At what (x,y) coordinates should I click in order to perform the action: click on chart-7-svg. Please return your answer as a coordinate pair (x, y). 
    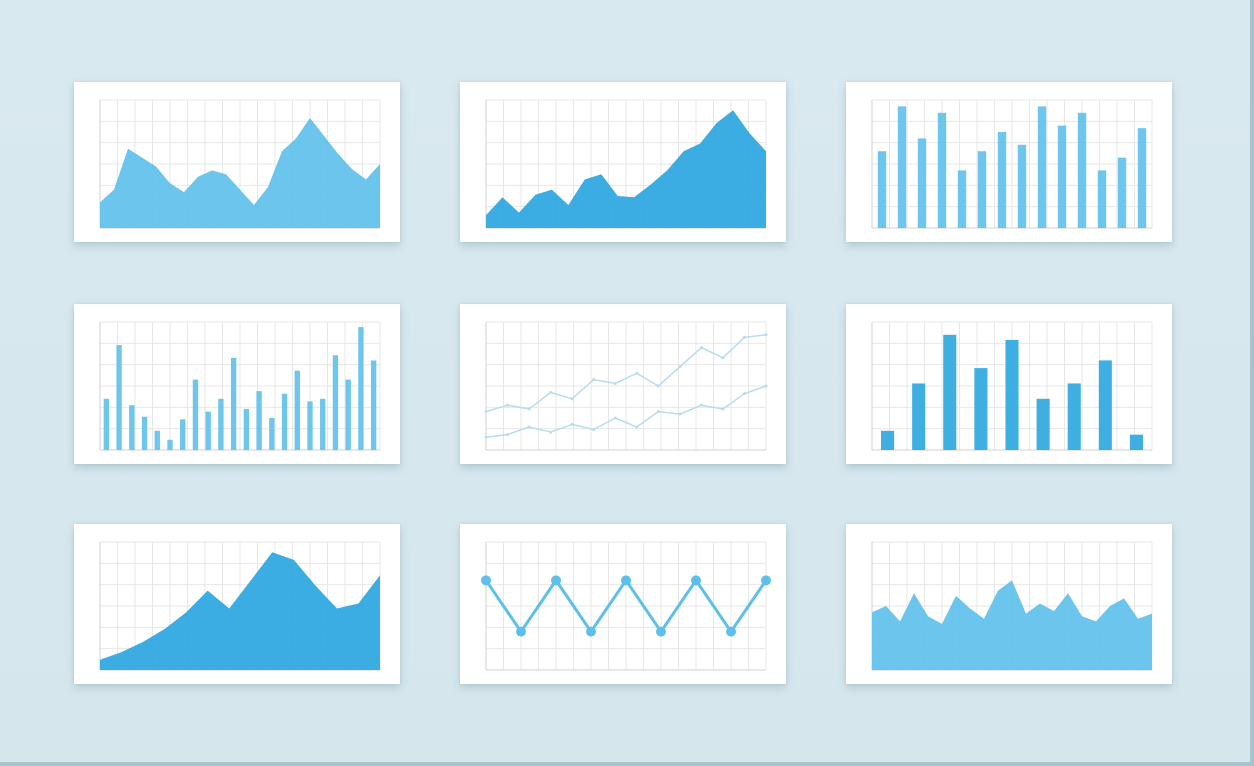
    Looking at the image, I should click on (240, 606).